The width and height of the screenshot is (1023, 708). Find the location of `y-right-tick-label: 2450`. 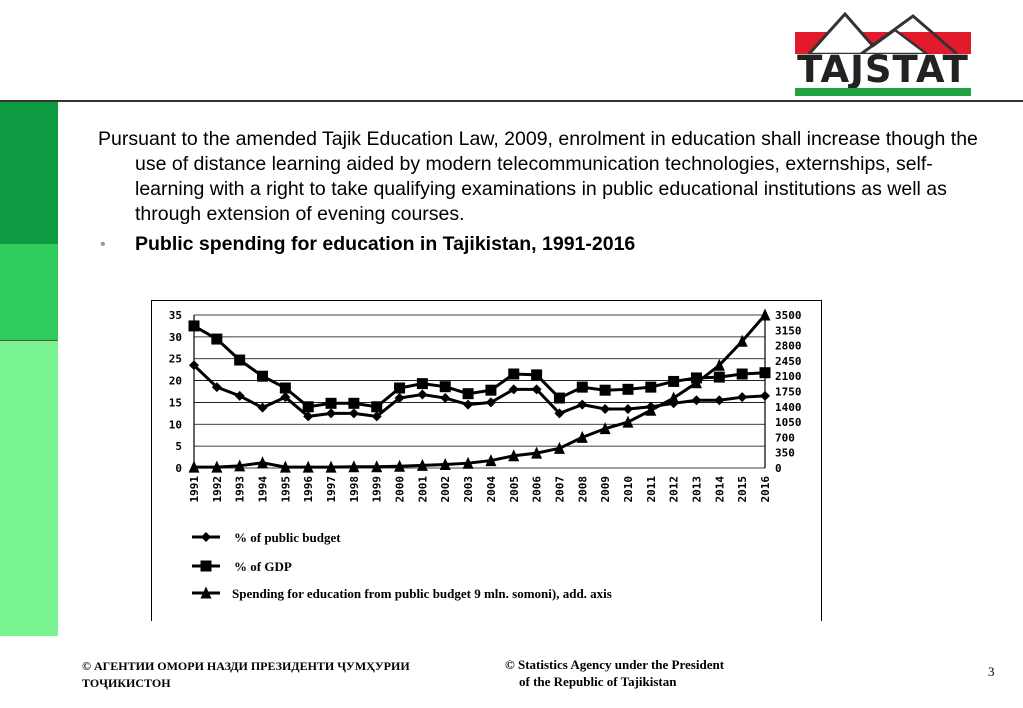

y-right-tick-label: 2450 is located at coordinates (788, 361).